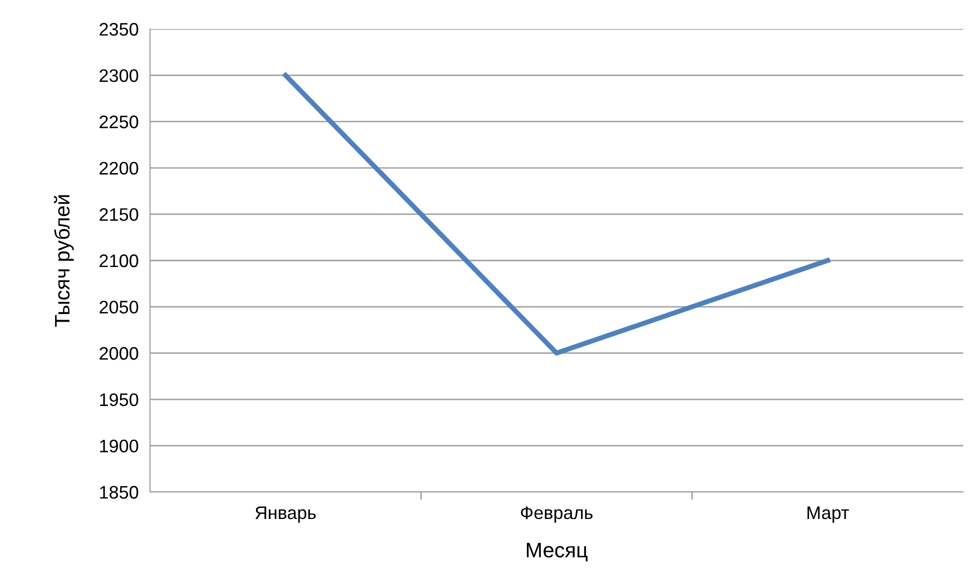 This screenshot has width=968, height=568. Describe the element at coordinates (119, 29) in the screenshot. I see `y-tick-label: 2350` at that location.